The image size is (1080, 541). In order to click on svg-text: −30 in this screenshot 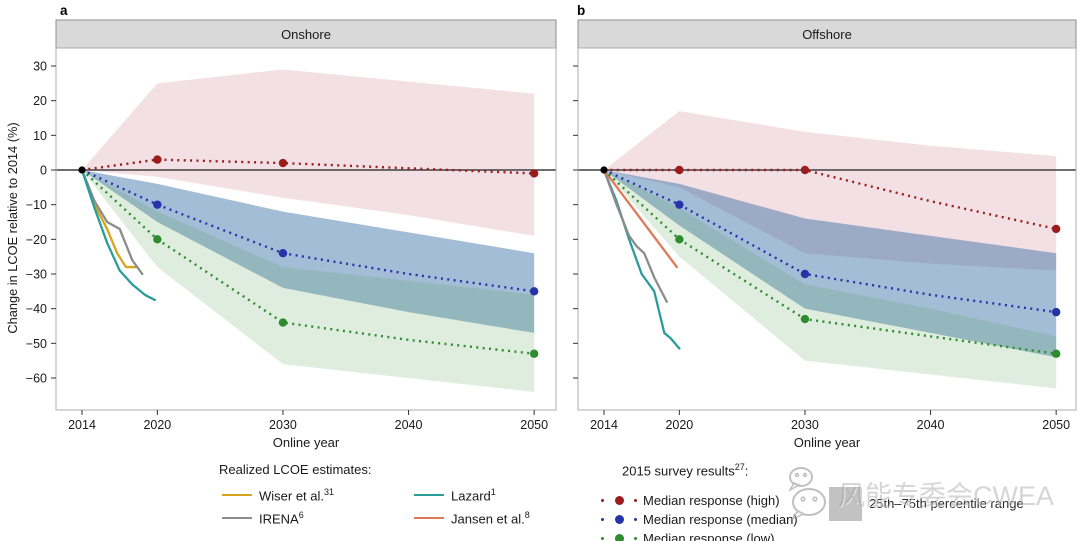, I will do `click(36, 275)`.